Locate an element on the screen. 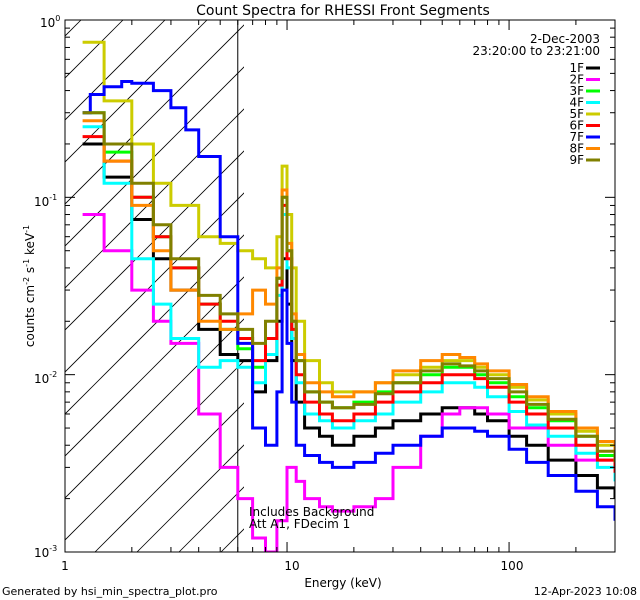  legend-label-2F: 2F is located at coordinates (576, 80).